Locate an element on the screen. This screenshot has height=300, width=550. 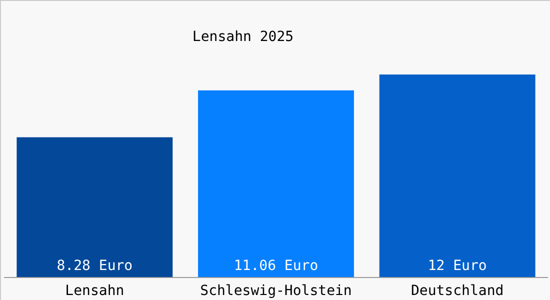
x-tick-label: Schleswig-Holstein is located at coordinates (276, 290).